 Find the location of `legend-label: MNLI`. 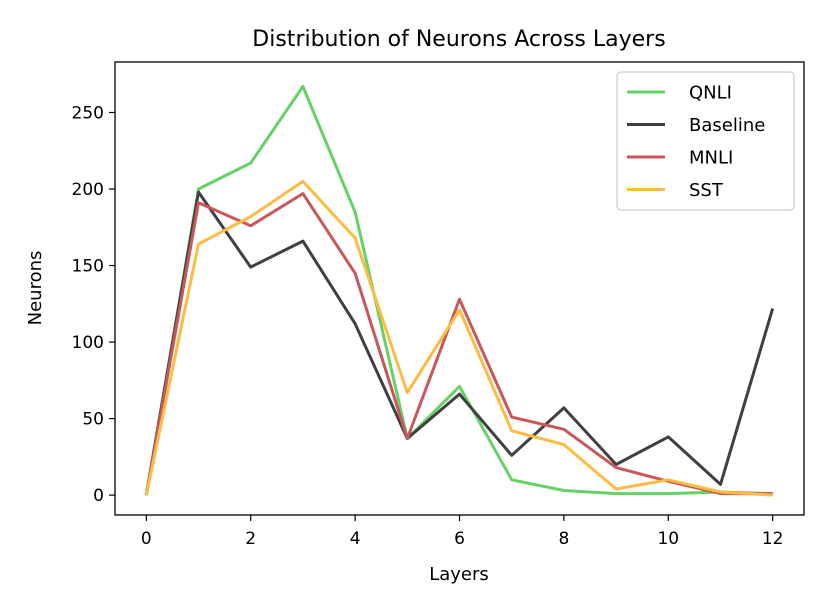

legend-label: MNLI is located at coordinates (711, 158).